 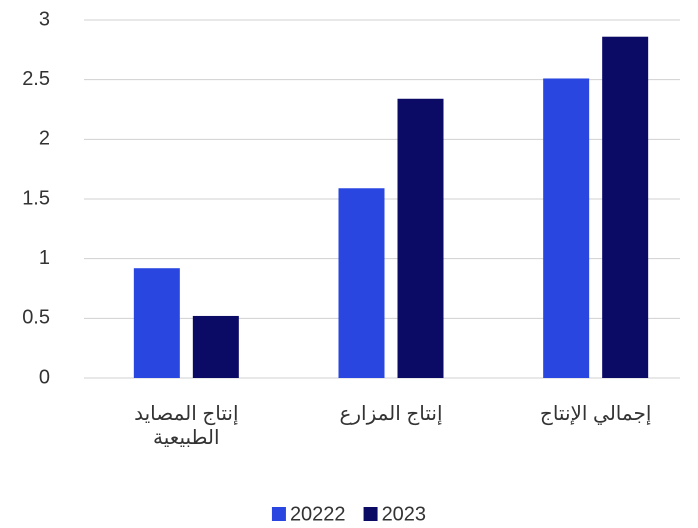 I want to click on y-tick-label: 3, so click(x=44, y=19).